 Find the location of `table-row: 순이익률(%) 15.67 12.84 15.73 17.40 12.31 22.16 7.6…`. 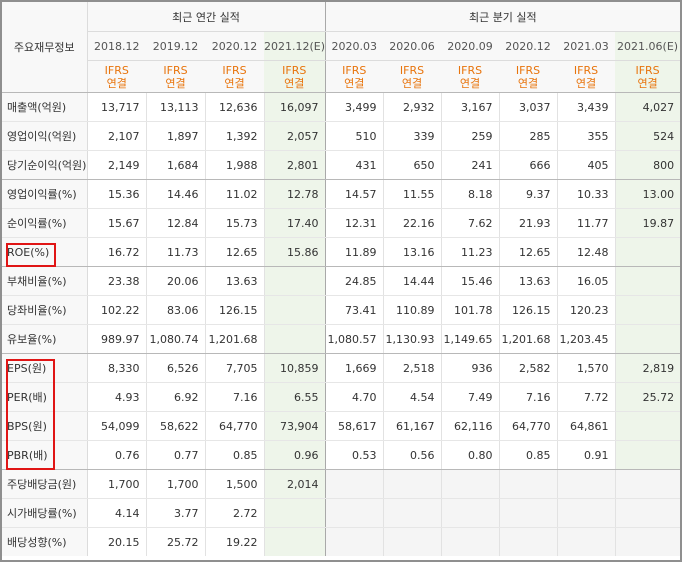

table-row: 순이익률(%) 15.67 12.84 15.73 17.40 12.31 22.16 7.6… is located at coordinates (341, 223).